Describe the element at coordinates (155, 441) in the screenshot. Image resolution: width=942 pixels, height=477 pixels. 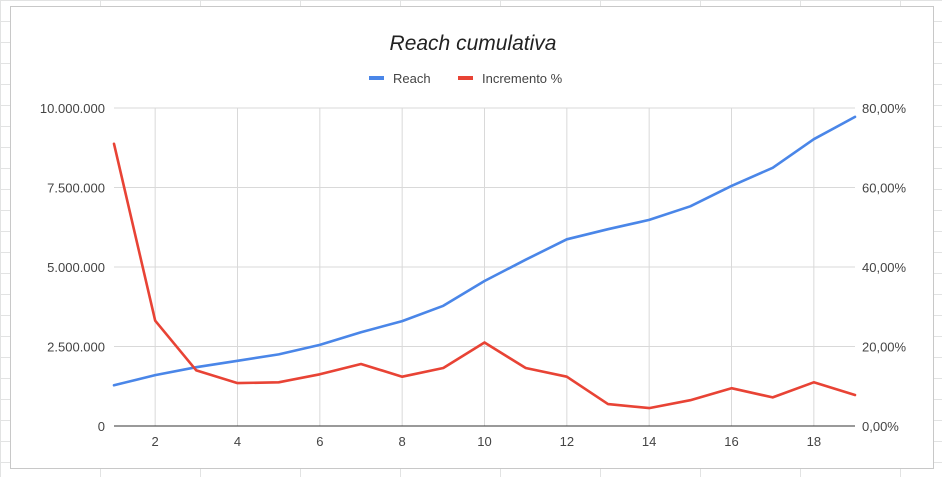
I see `x-tick-label: 2` at that location.